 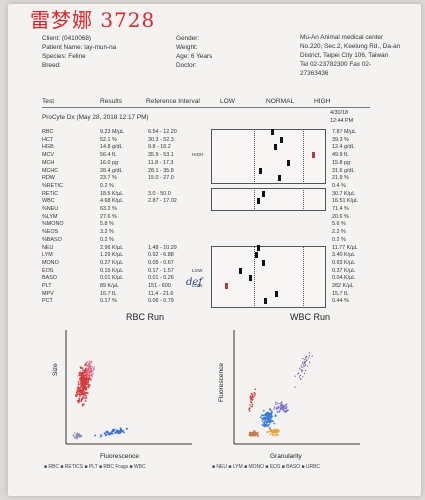 I want to click on section-title: ProCyte Dx (May 28, 2018 12:17 PM), so click(x=95, y=117).